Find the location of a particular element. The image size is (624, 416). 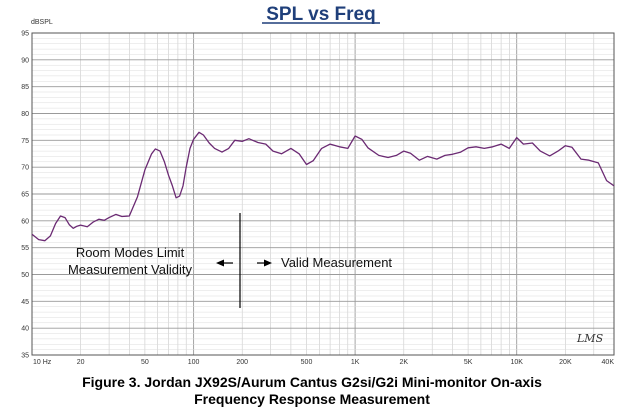

annotation-room-modes-line1: Room Modes Limit is located at coordinates (130, 252).